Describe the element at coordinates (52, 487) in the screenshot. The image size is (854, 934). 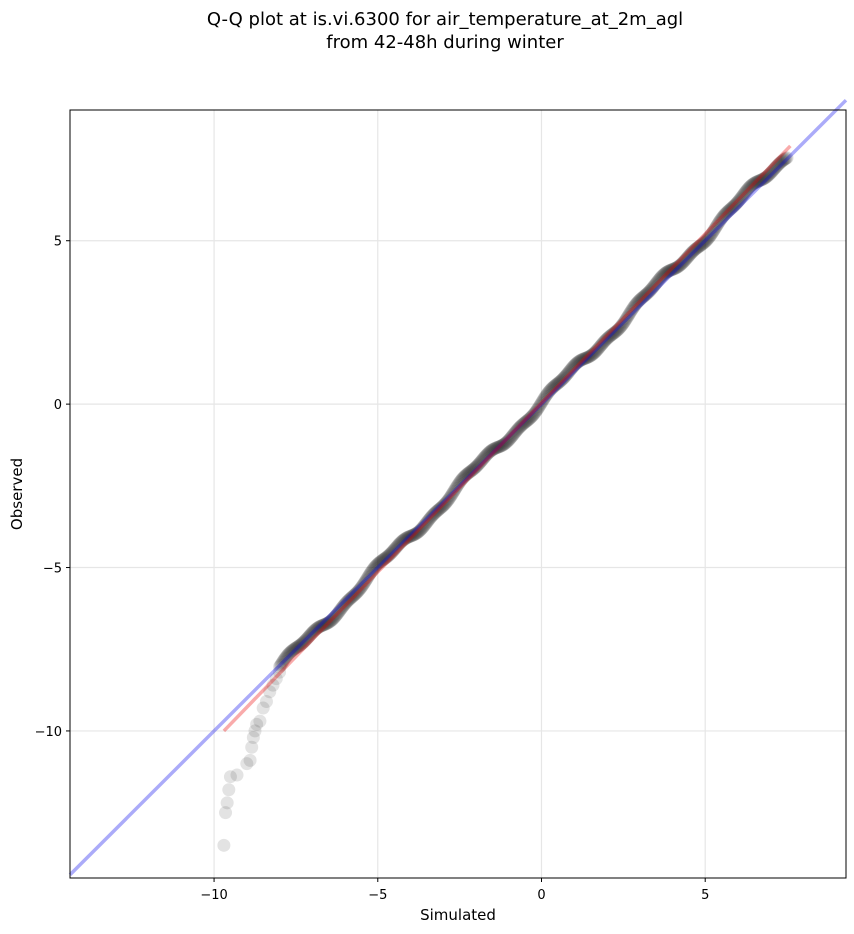
I see `y-axis-ticks: 5 0 −5 −10` at that location.